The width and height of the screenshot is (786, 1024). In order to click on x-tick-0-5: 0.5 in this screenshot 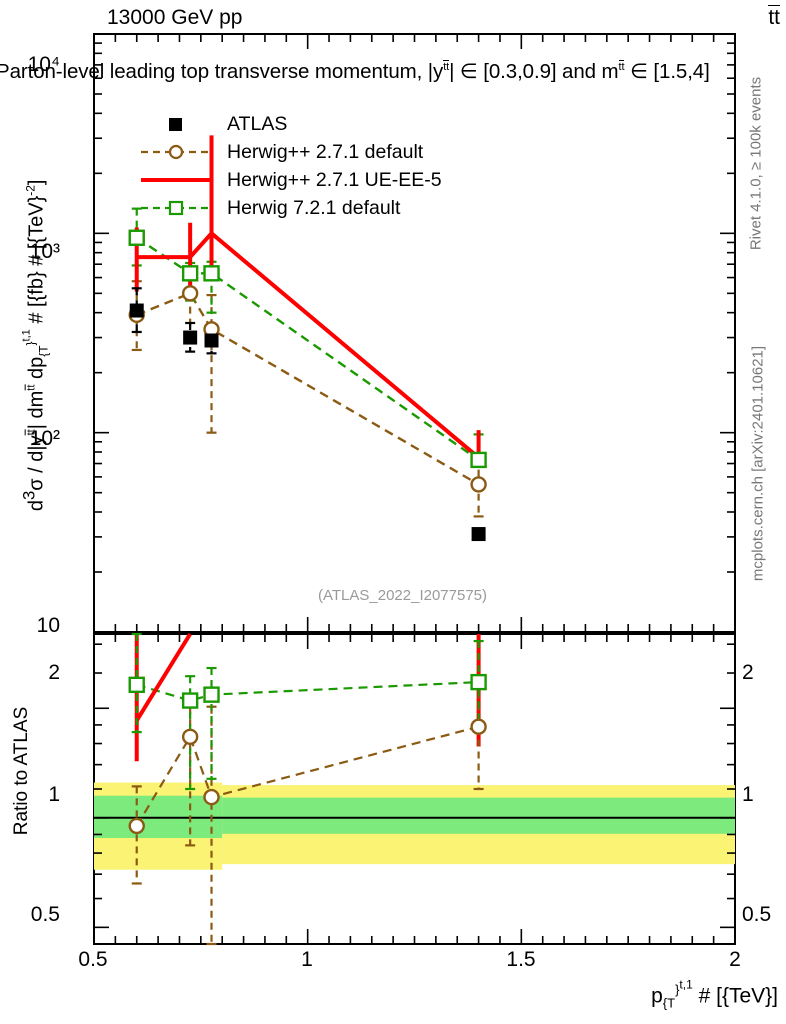, I will do `click(93, 959)`.